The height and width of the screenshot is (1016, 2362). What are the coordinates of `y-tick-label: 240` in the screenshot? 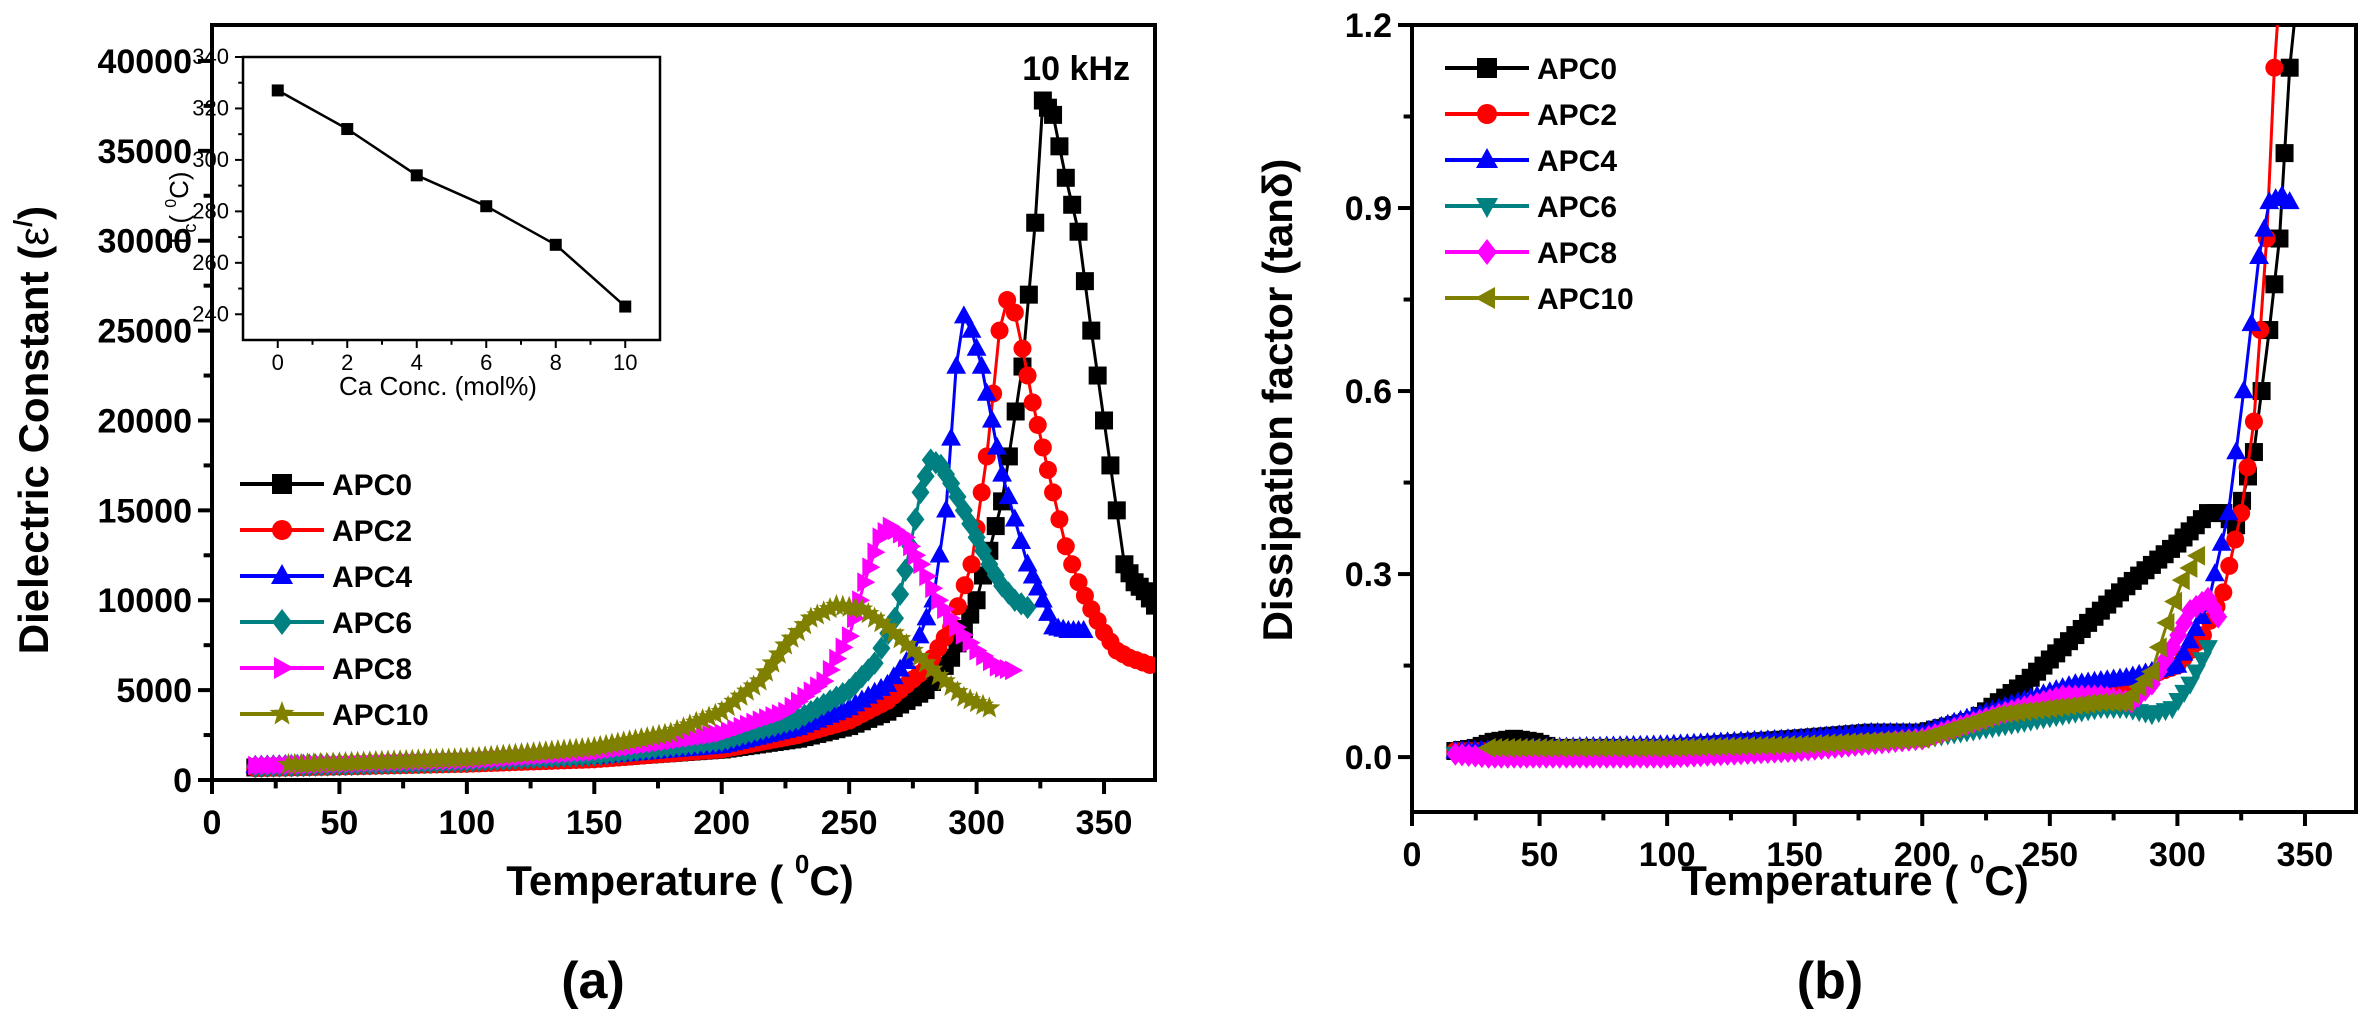 It's located at (210, 313).